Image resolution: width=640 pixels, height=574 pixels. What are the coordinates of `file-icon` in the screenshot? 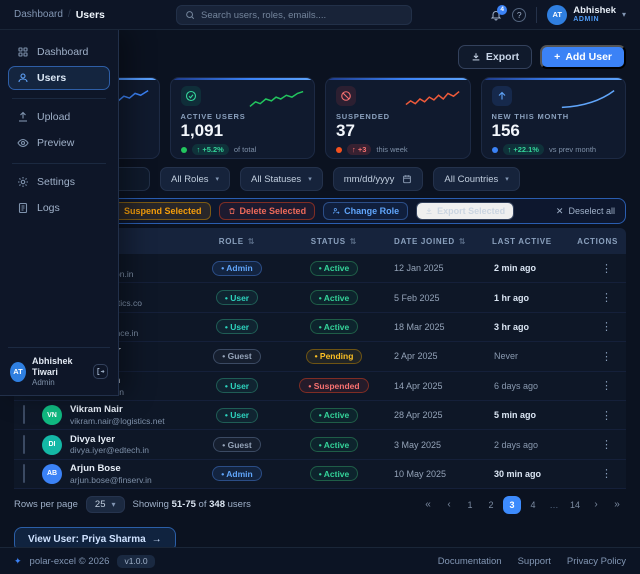 It's located at (23, 208).